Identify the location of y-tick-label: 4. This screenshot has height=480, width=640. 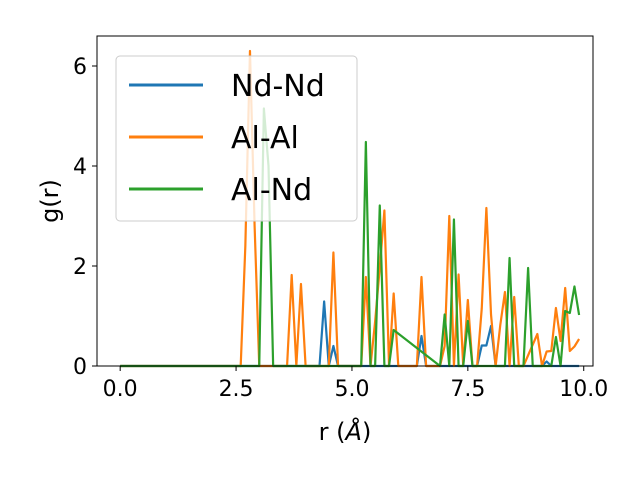
(80, 167).